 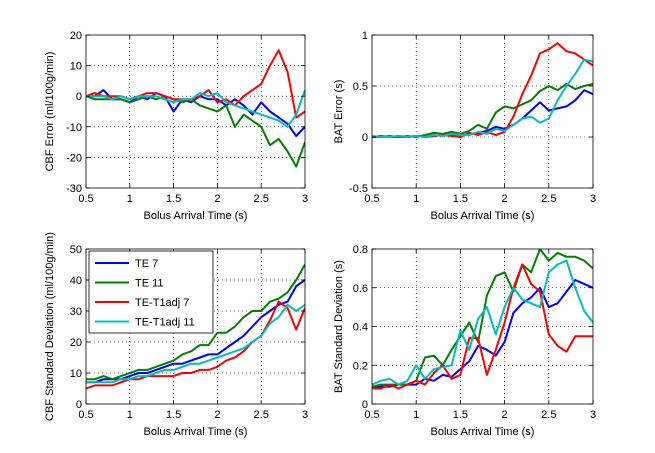 What do you see at coordinates (360, 289) in the screenshot?
I see `y-tick-label: 0.6` at bounding box center [360, 289].